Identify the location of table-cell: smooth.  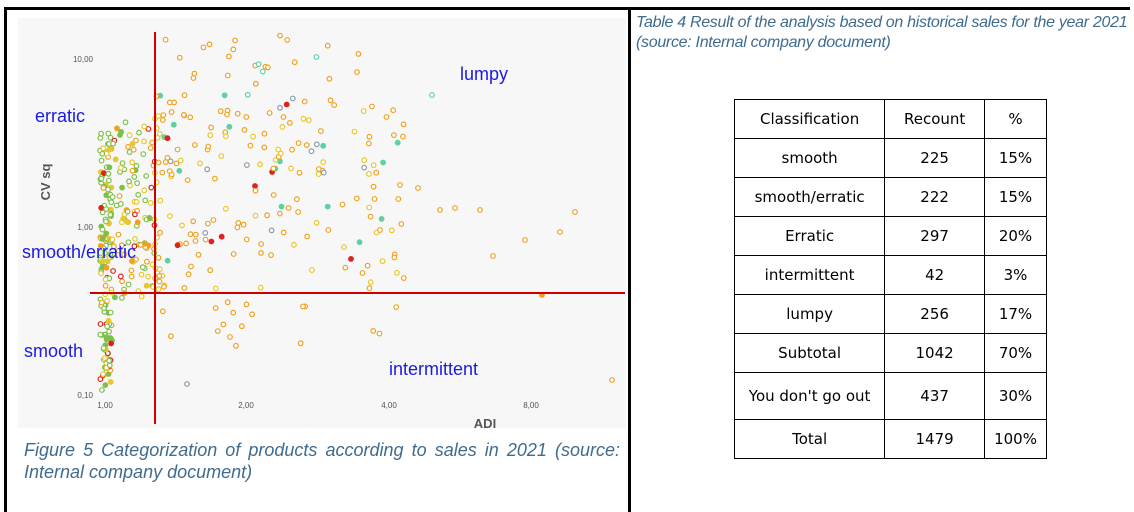
(809, 158).